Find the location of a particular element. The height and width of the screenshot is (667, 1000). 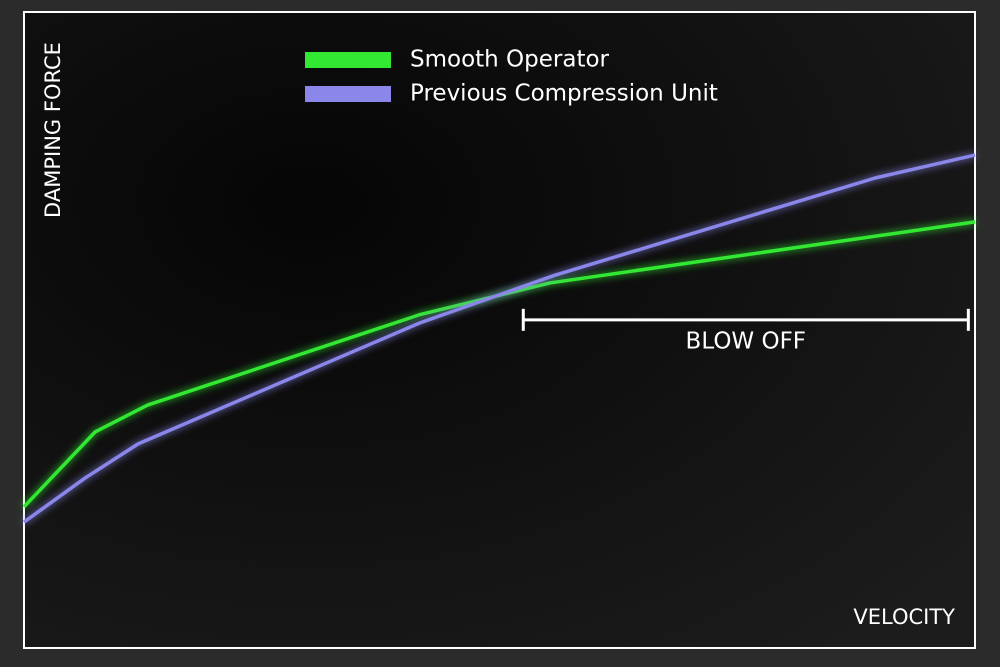

annotation-label: BLOW OFF is located at coordinates (746, 341).